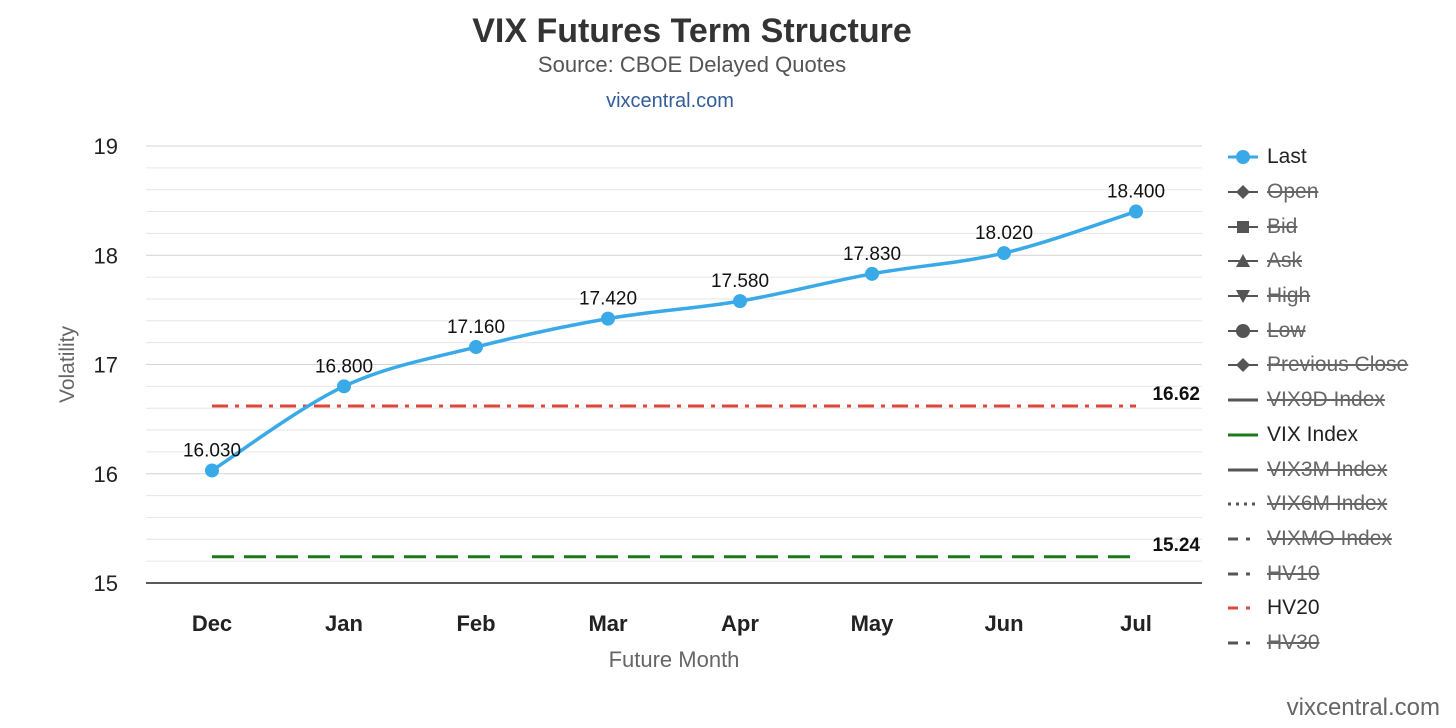 The image size is (1456, 728). Describe the element at coordinates (1363, 707) in the screenshot. I see `watermark: vixcentral.com` at that location.